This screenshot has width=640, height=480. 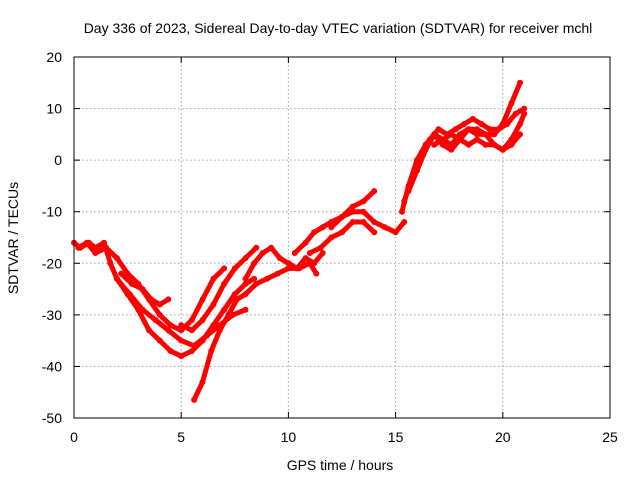 What do you see at coordinates (340, 465) in the screenshot?
I see `x-axis-label: GPS time / hours` at bounding box center [340, 465].